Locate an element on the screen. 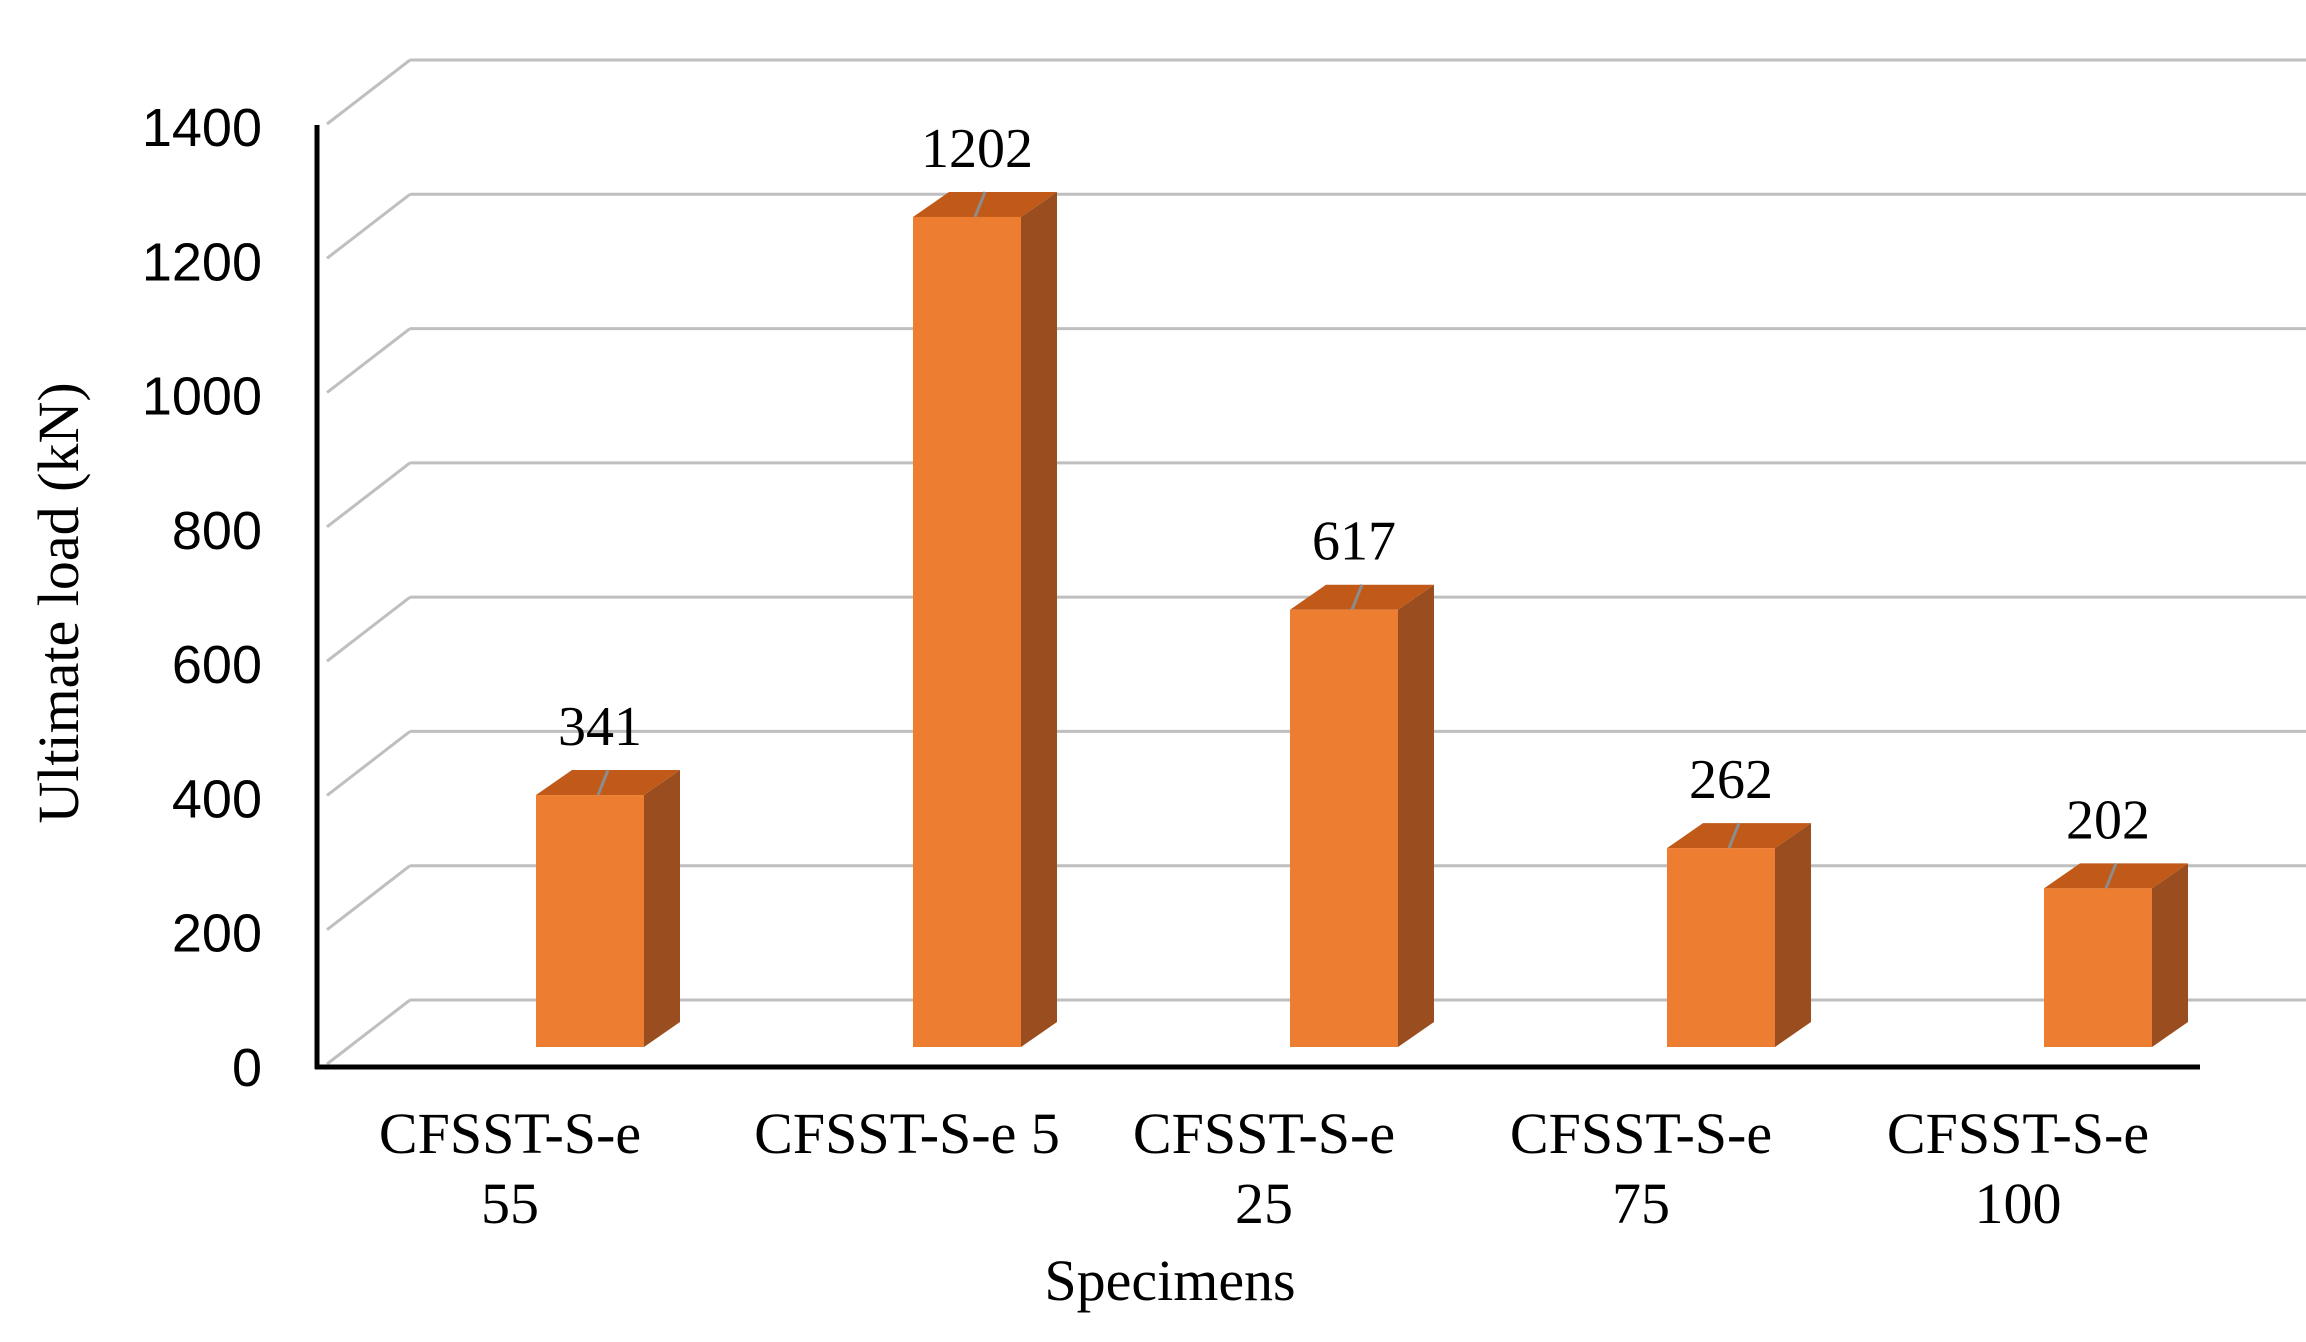  y-tick-labels: 0 200 400 600 800 1000 1200 1400 is located at coordinates (202, 598).